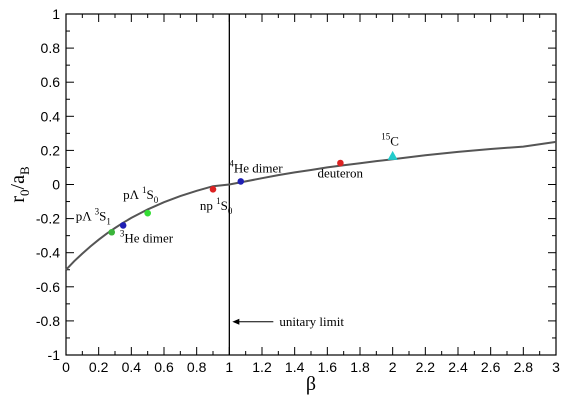 This screenshot has width=561, height=398. Describe the element at coordinates (262, 367) in the screenshot. I see `x-tick-label: 1.2` at that location.